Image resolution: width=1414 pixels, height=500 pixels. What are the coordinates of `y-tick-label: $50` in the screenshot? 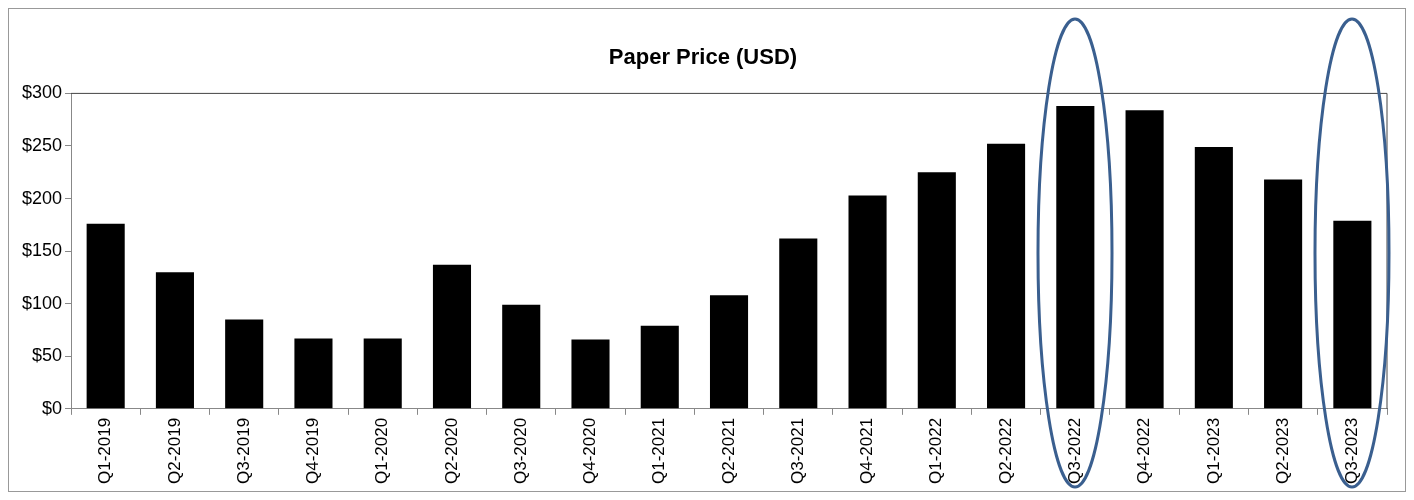 It's located at (47, 355).